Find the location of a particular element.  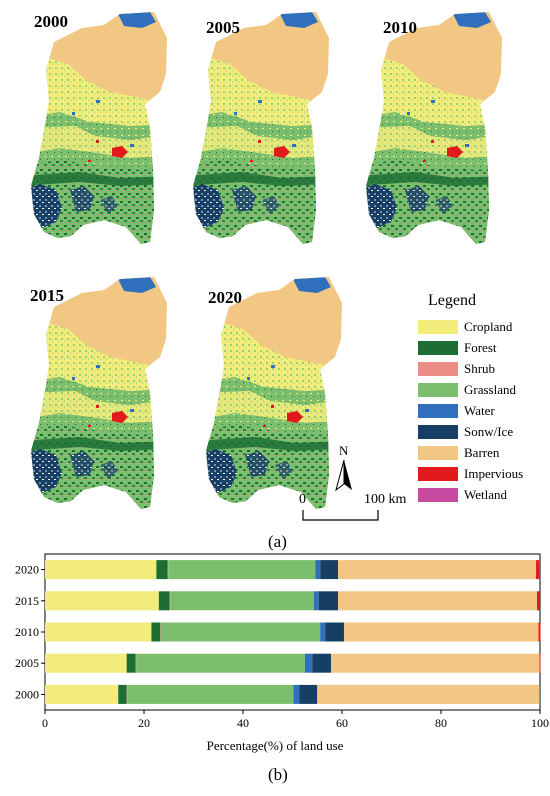

x-tick-label: 80 is located at coordinates (441, 723).